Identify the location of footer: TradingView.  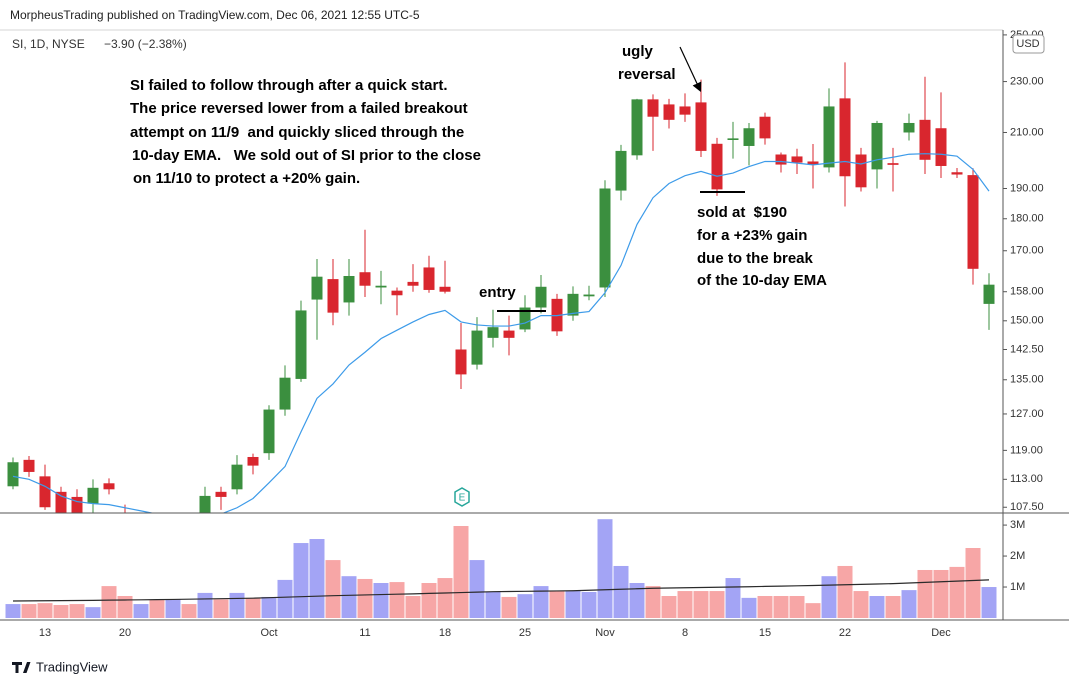
(60, 666).